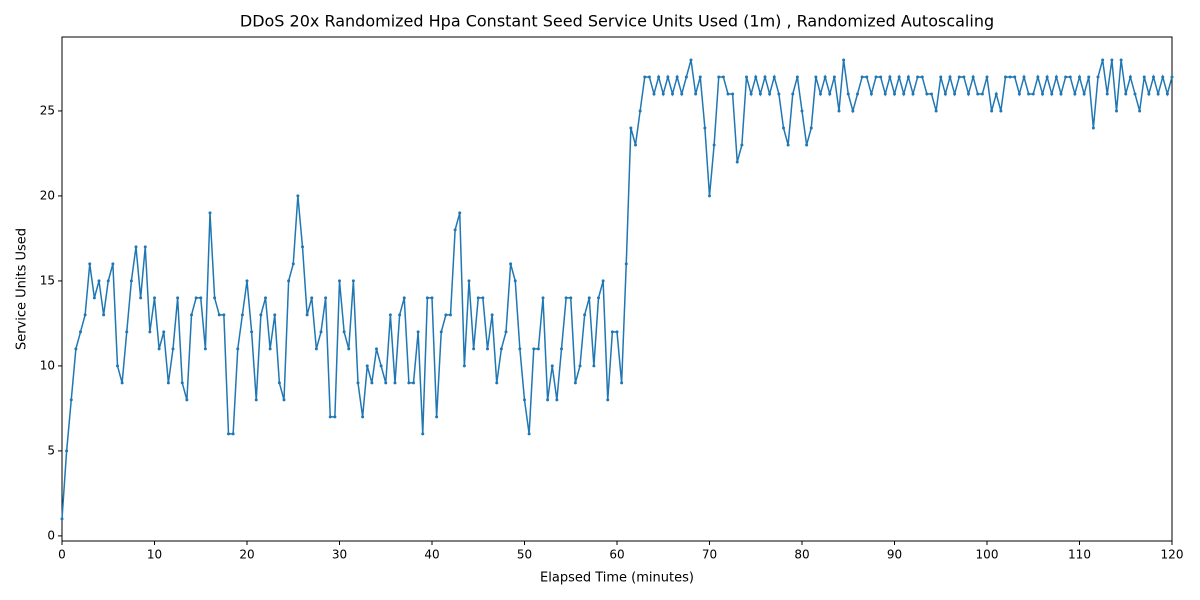 This screenshot has width=1200, height=600. What do you see at coordinates (339, 555) in the screenshot?
I see `x-tick-label: 30` at bounding box center [339, 555].